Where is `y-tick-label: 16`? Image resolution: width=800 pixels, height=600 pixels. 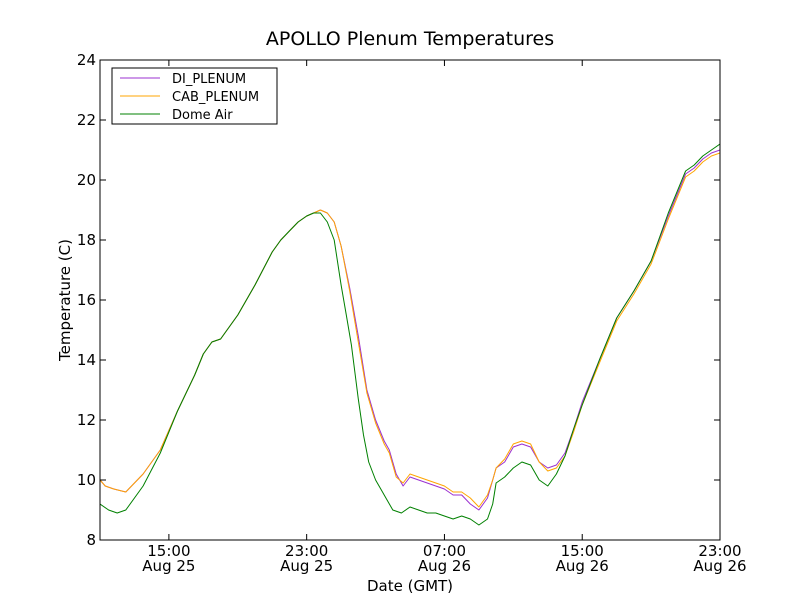
y-tick-label: 16 is located at coordinates (86, 300).